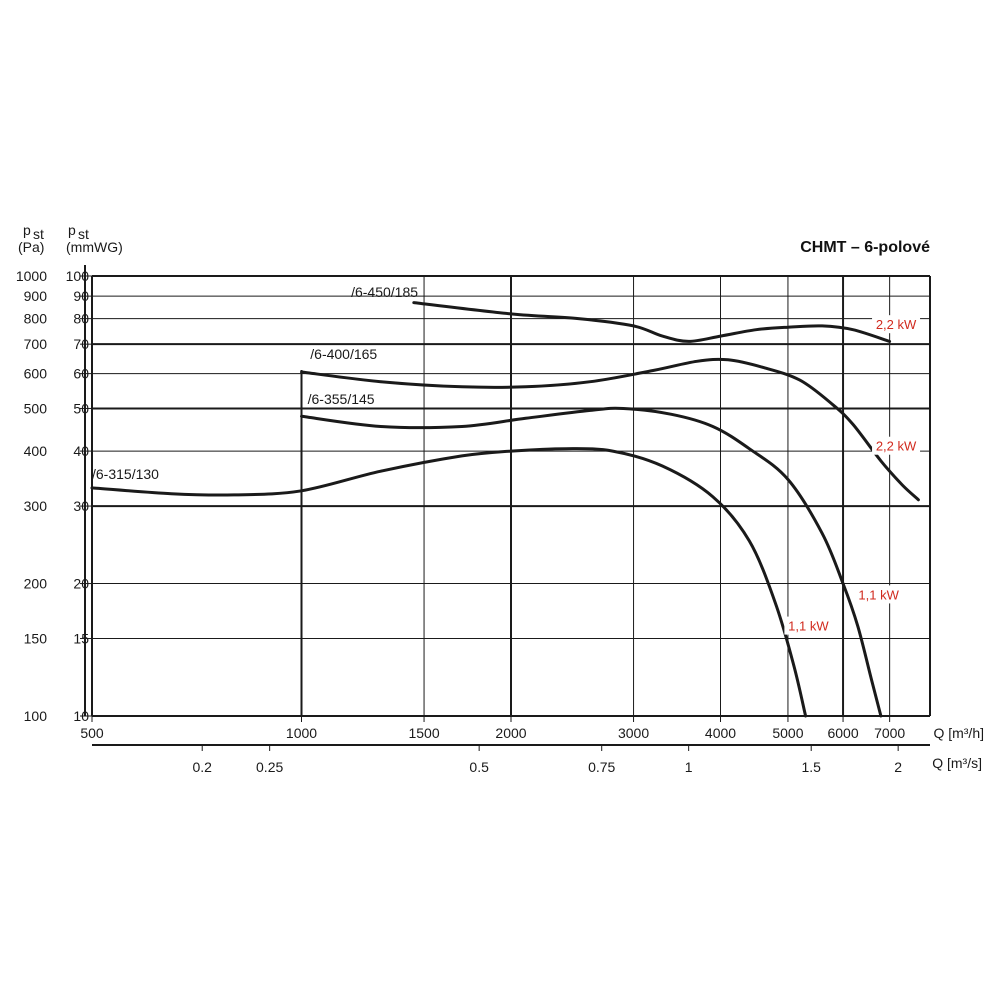 This screenshot has height=1000, width=1000. Describe the element at coordinates (689, 767) in the screenshot. I see `x2-tick-label-1: 1` at that location.